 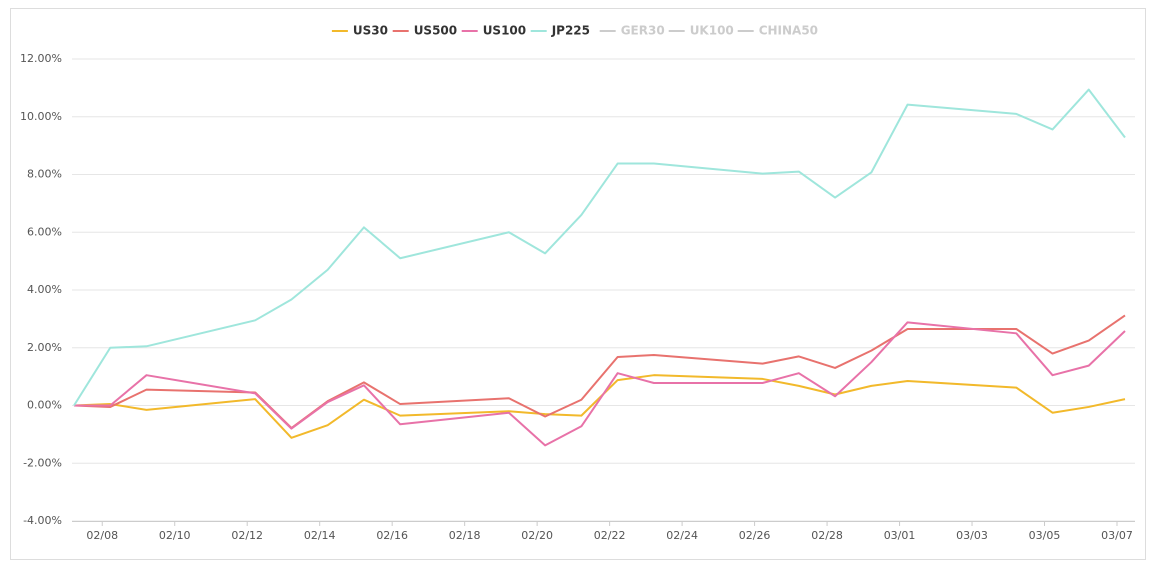 What do you see at coordinates (175, 535) in the screenshot?
I see `x-tick-label: 02/10` at bounding box center [175, 535].